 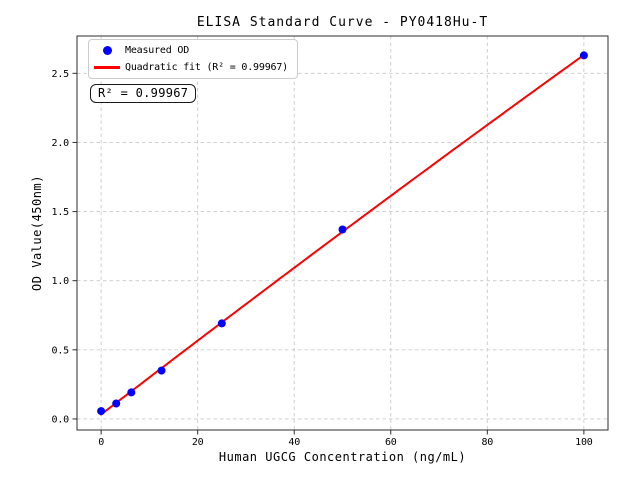 I want to click on legend-item-measured-od: Measured OD, so click(x=188, y=50).